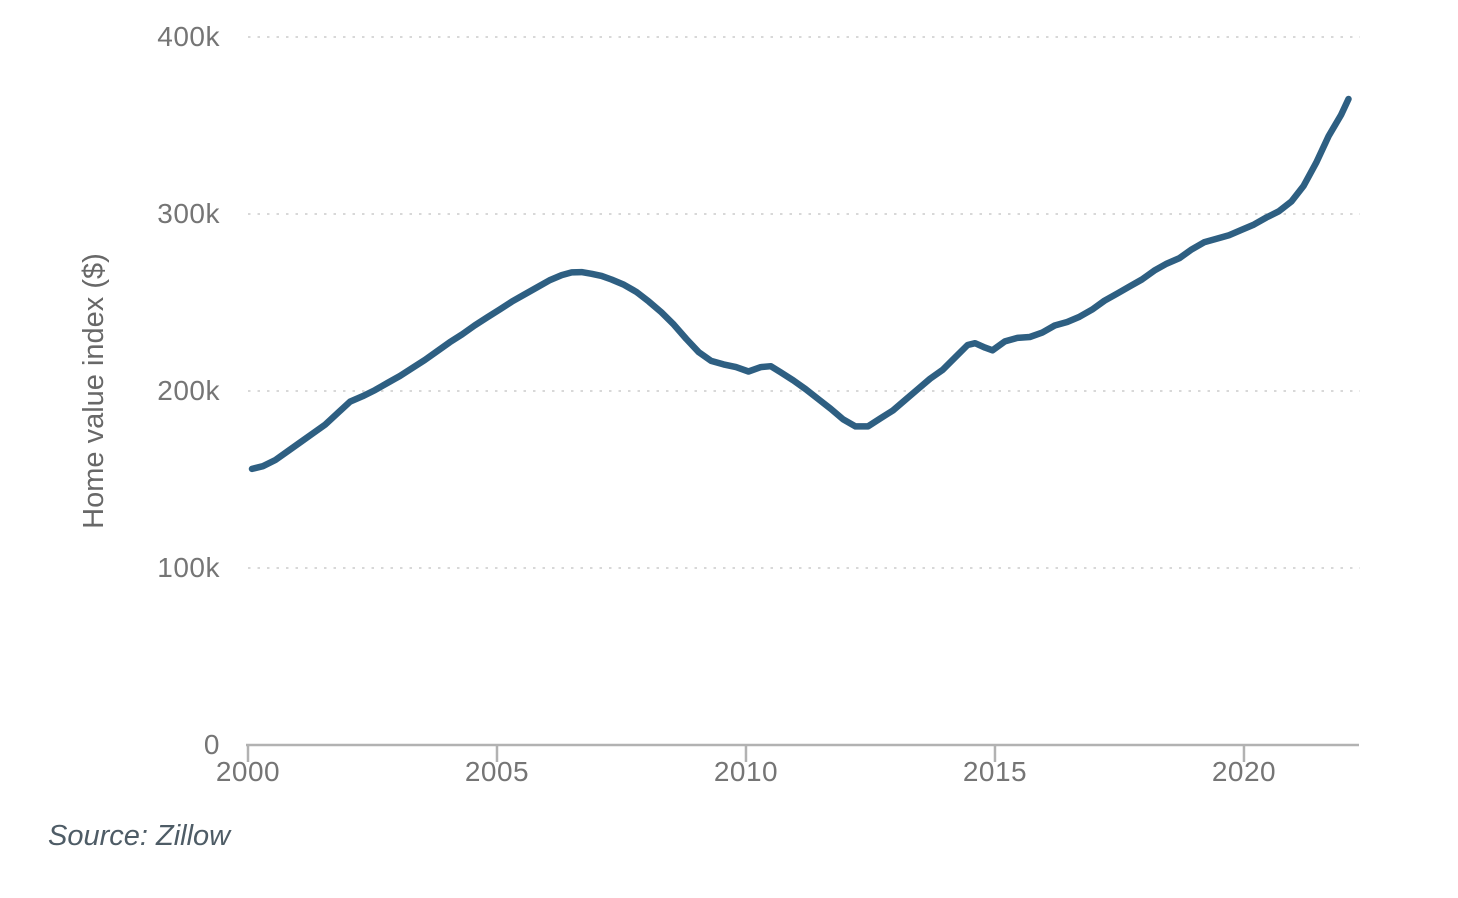 This screenshot has width=1458, height=898. What do you see at coordinates (211, 744) in the screenshot?
I see `y-tick-label: 0` at bounding box center [211, 744].